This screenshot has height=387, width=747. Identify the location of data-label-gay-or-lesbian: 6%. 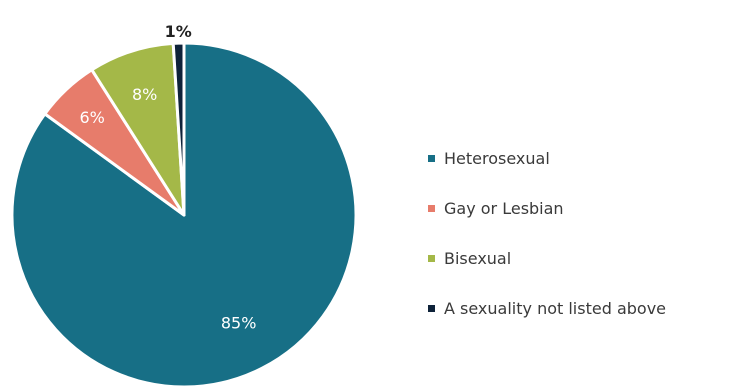
(91, 117).